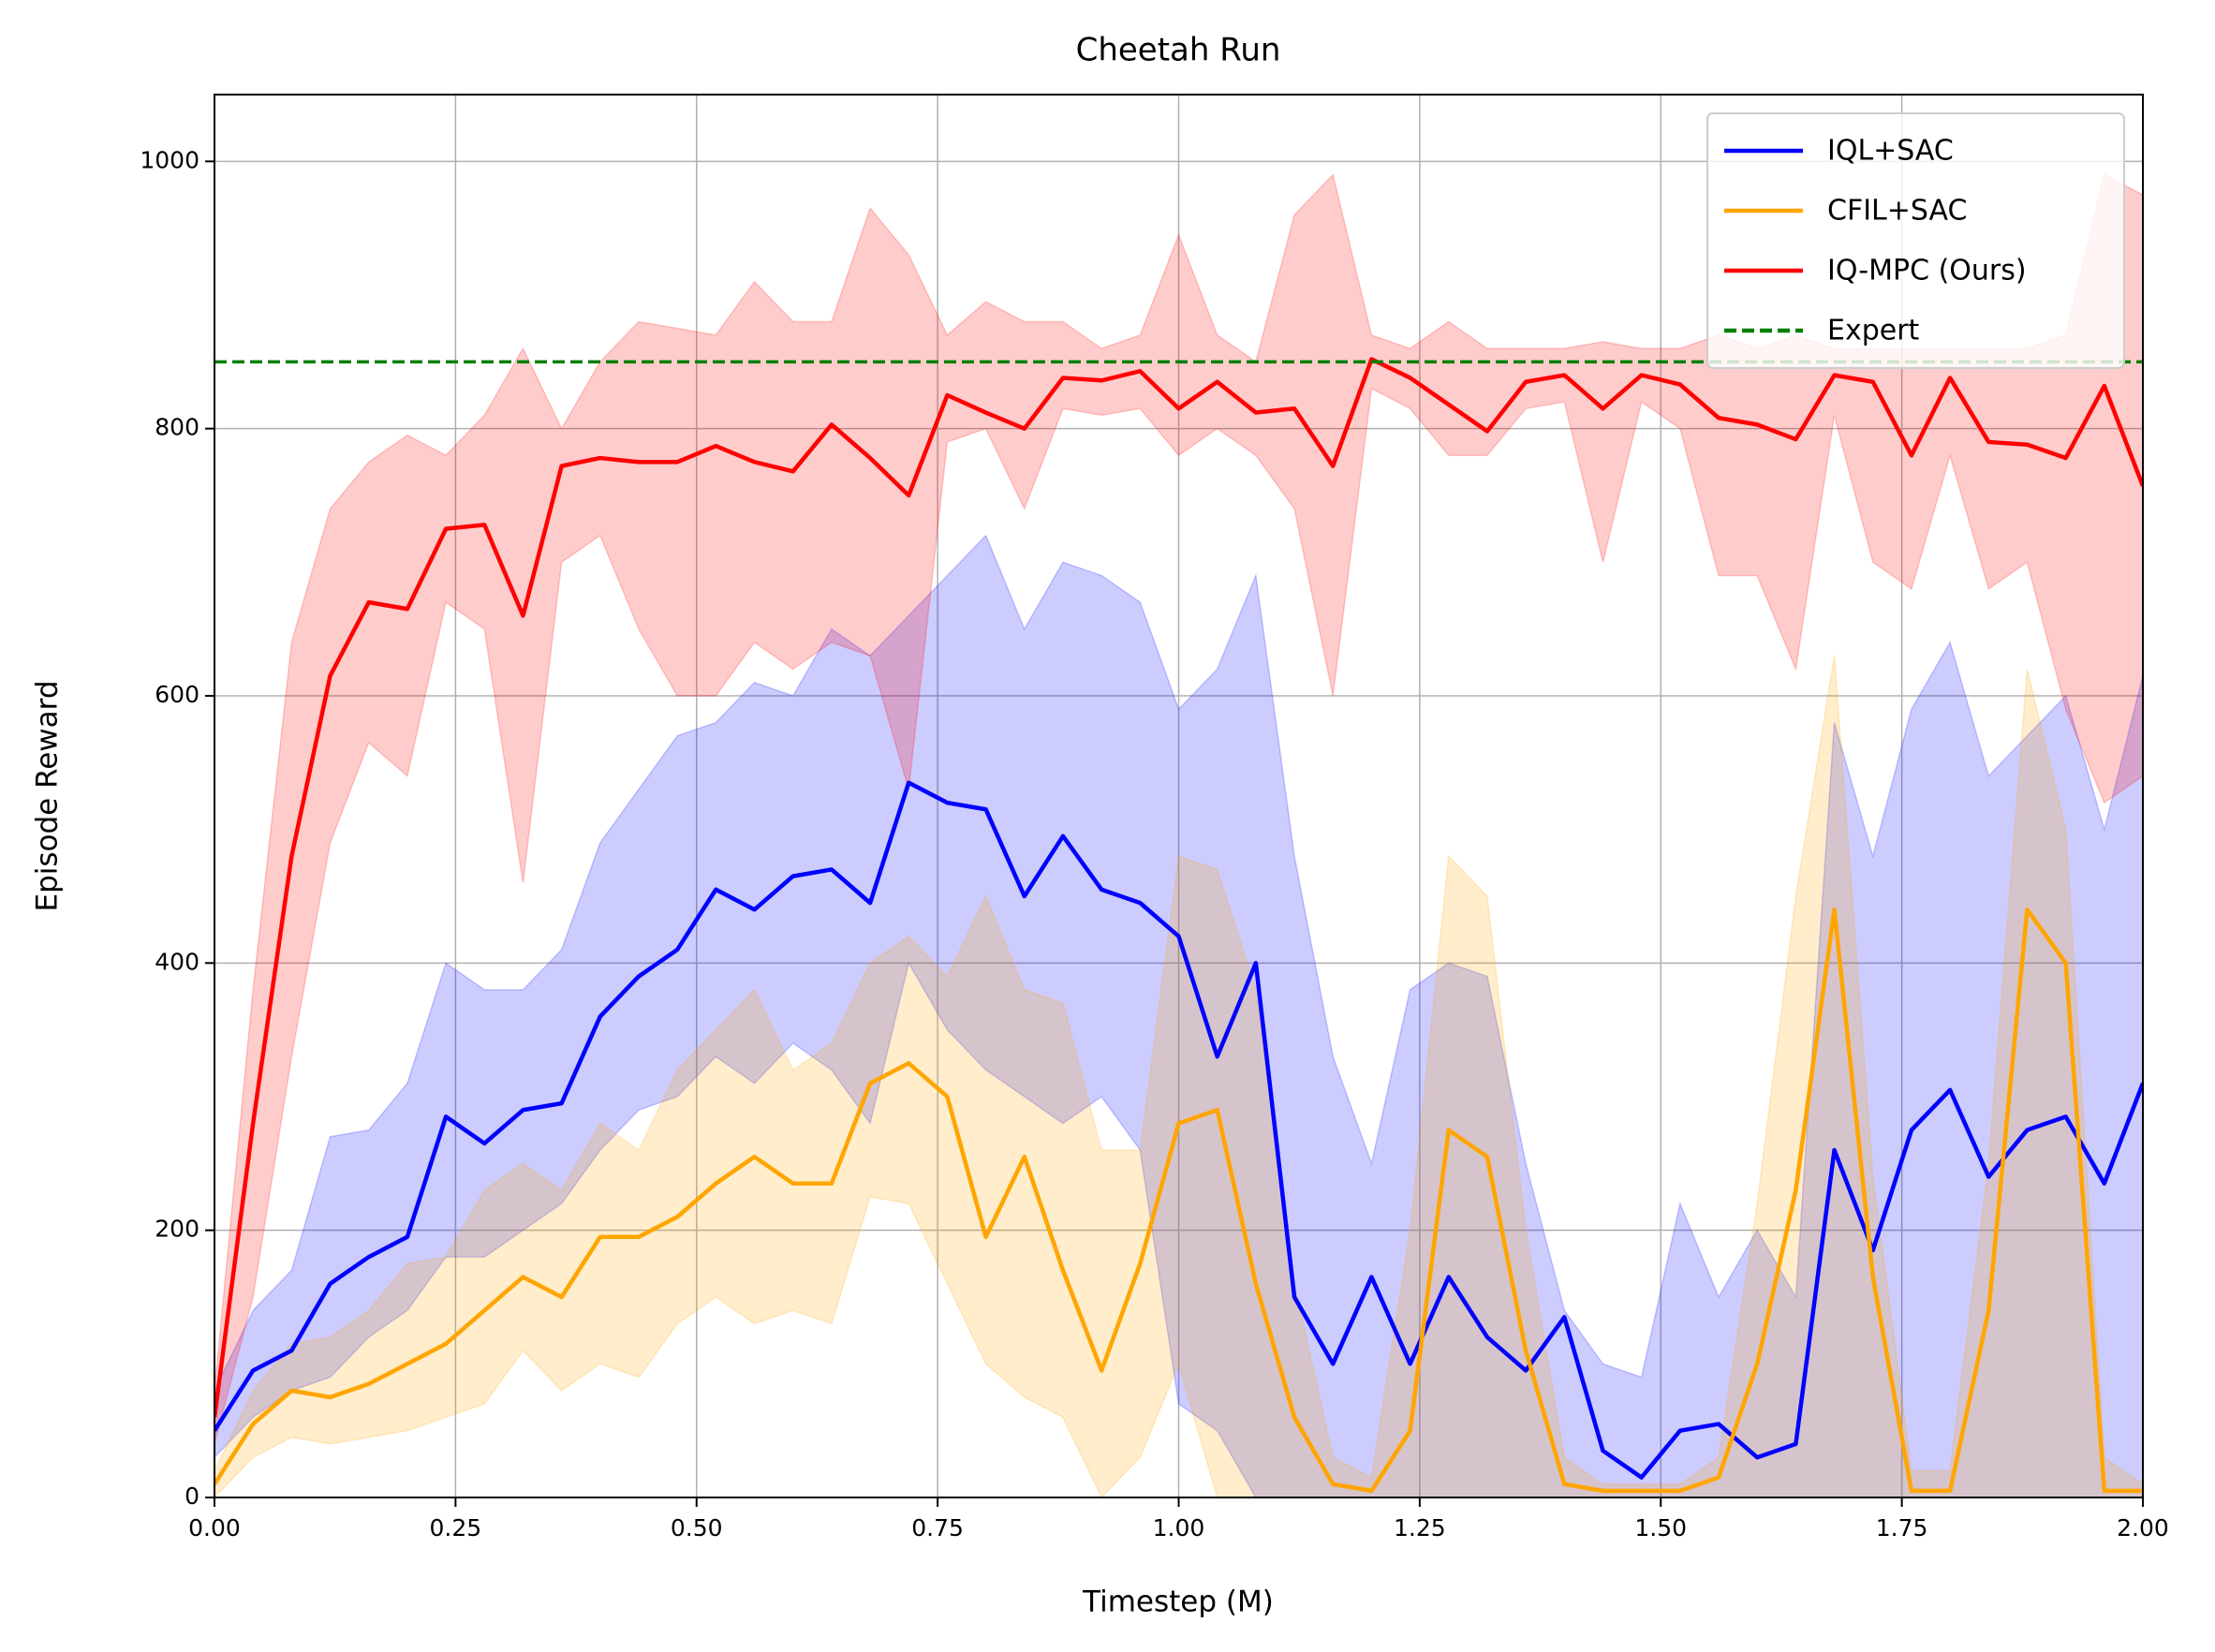  I want to click on x-tick-label: 1.25, so click(1420, 1527).